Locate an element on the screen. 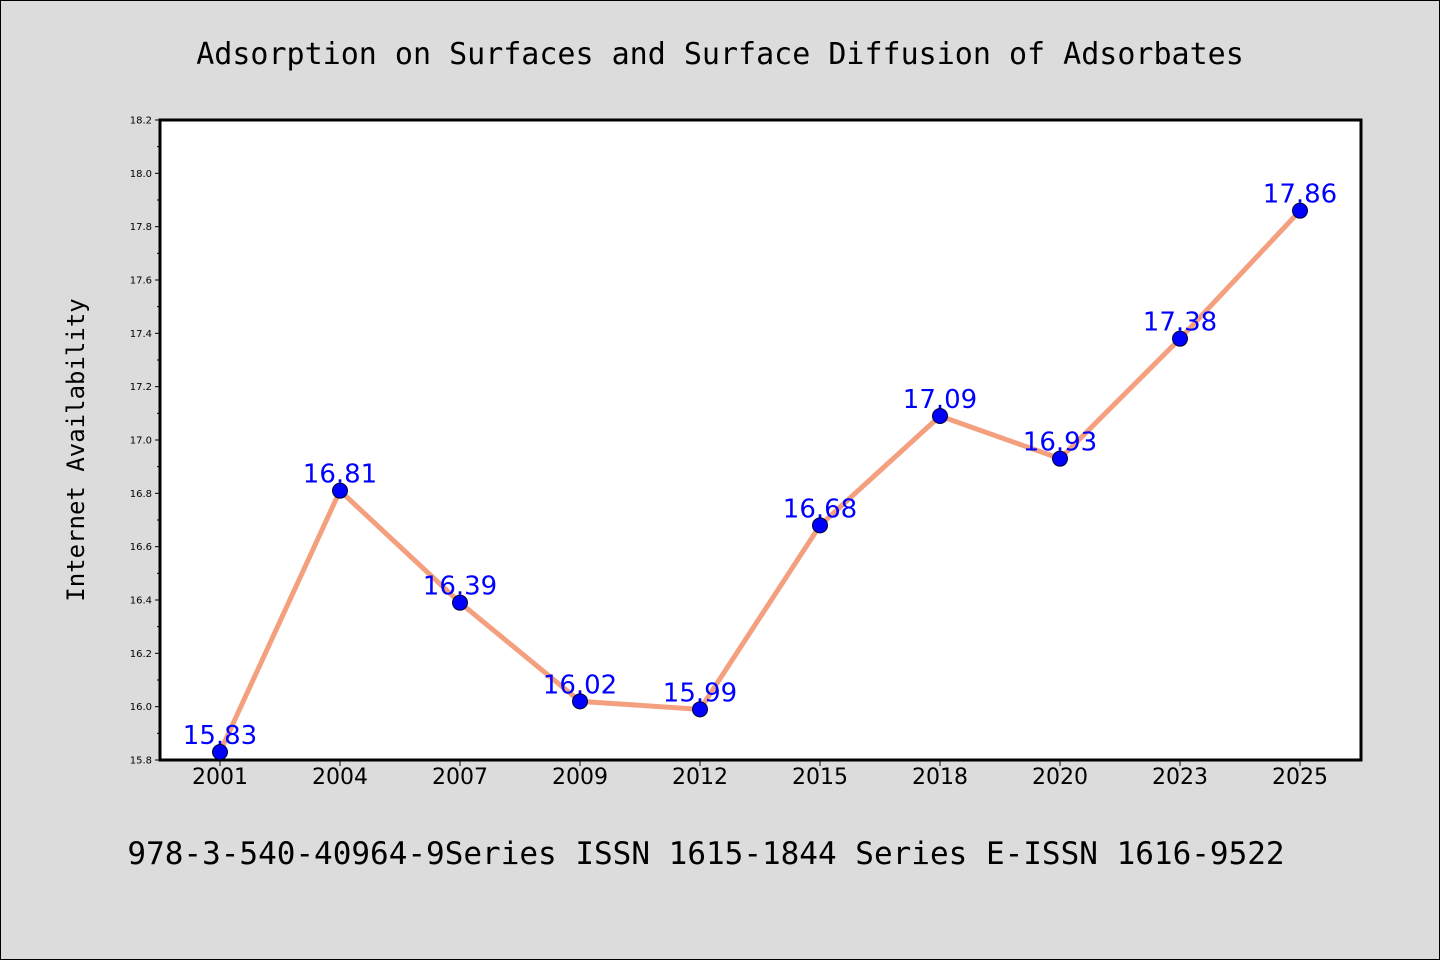 The width and height of the screenshot is (1440, 960). x-tick-label: 2023 is located at coordinates (1180, 777).